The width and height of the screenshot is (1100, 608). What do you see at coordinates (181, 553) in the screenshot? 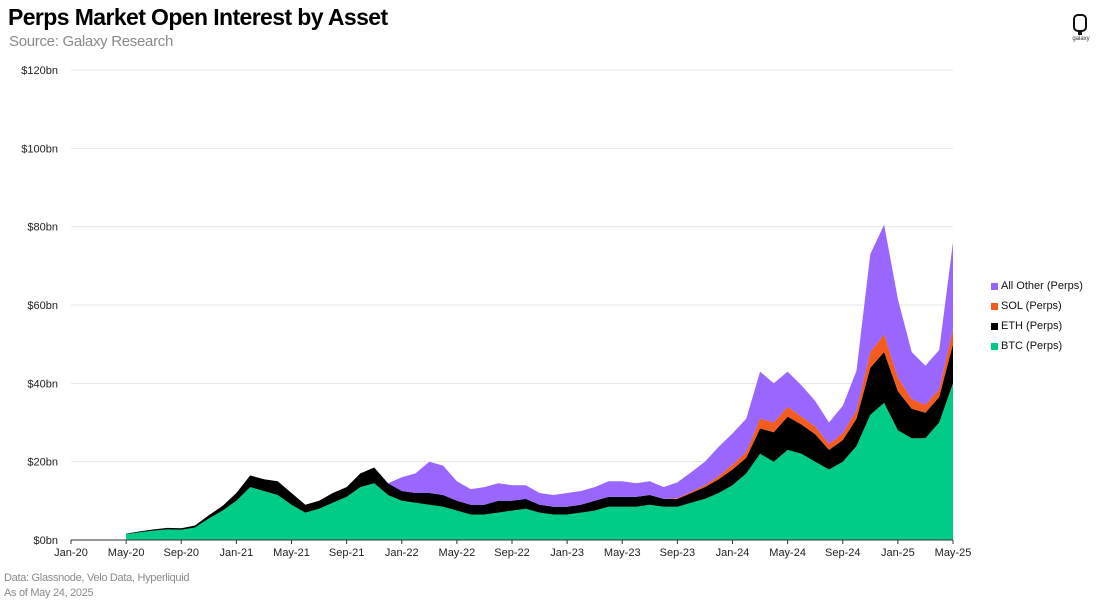
I see `x-tick-label: Sep-20` at bounding box center [181, 553].